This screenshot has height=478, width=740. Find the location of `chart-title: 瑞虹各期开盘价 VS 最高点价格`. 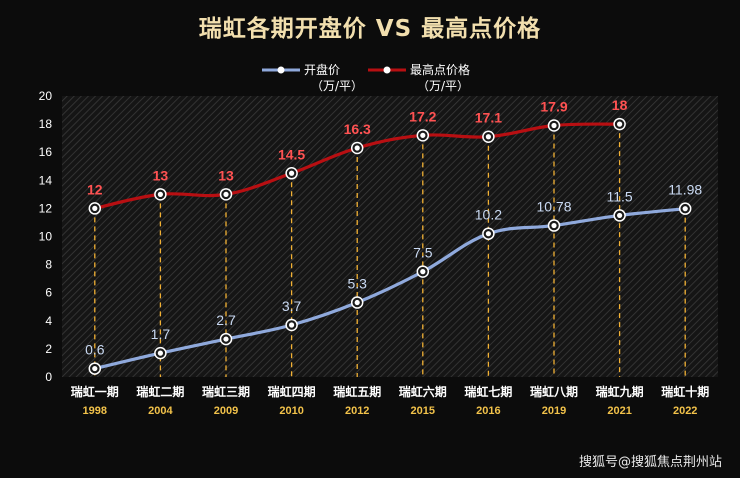

chart-title: 瑞虹各期开盘价 VS 最高点价格 is located at coordinates (370, 28).